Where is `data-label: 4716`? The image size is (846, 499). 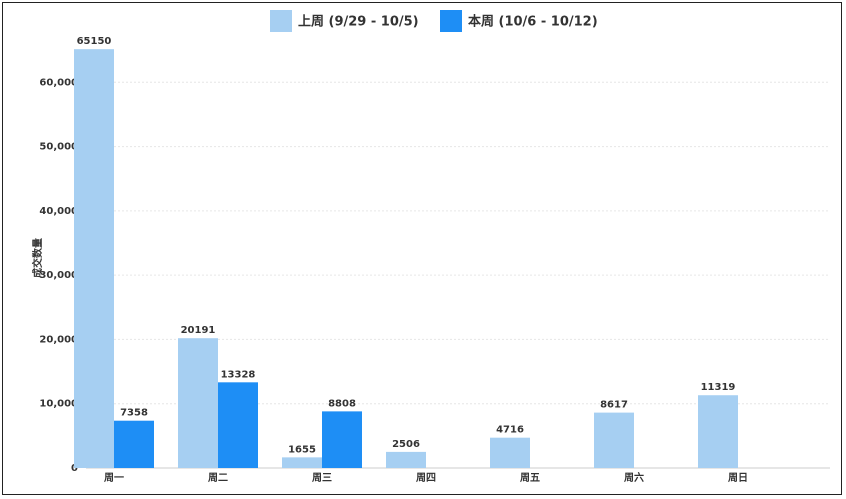 data-label: 4716 is located at coordinates (510, 430).